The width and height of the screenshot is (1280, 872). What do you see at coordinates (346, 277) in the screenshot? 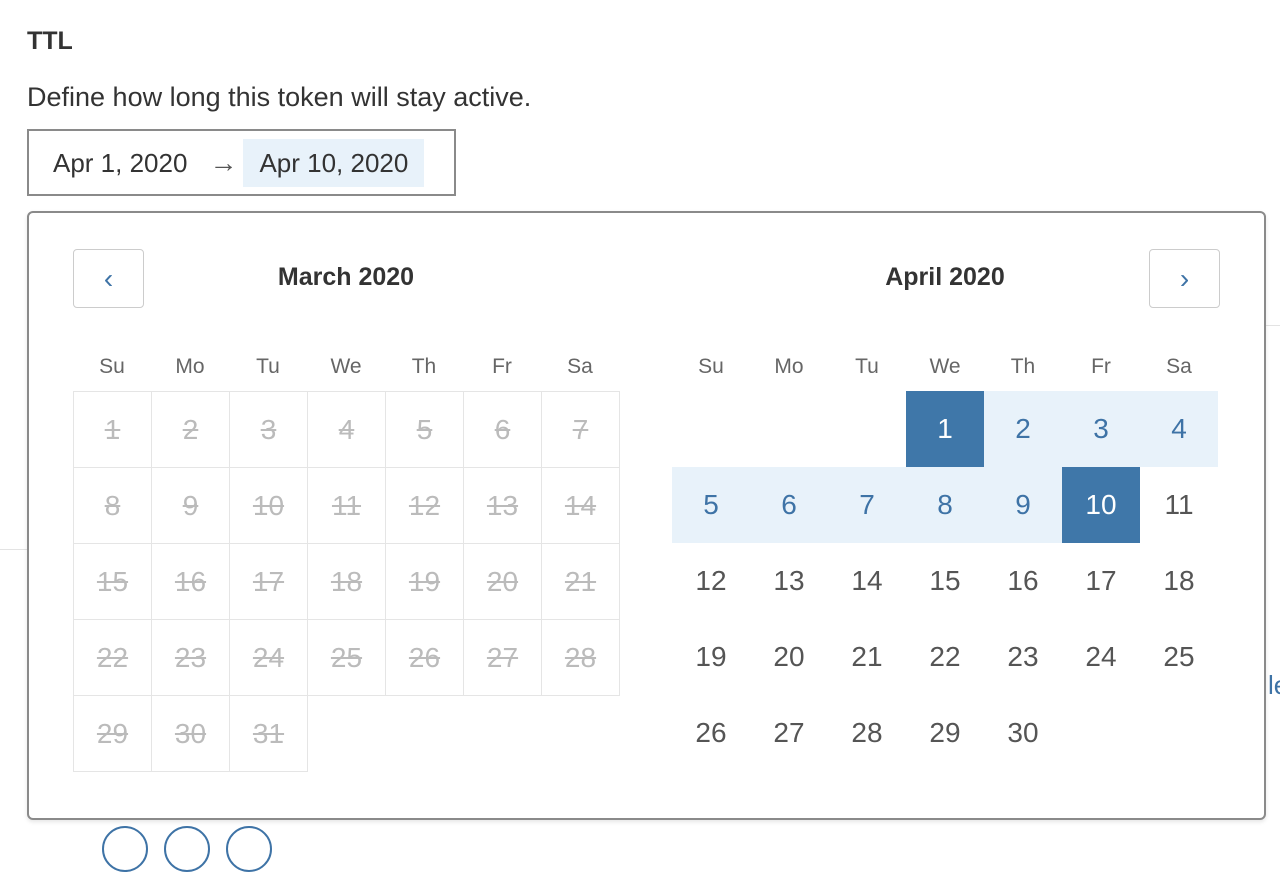
I see `month-title-march: March 2020` at bounding box center [346, 277].